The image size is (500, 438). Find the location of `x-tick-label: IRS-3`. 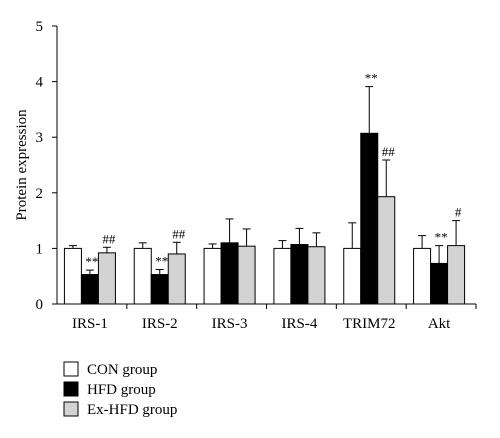

x-tick-label: IRS-3 is located at coordinates (230, 324).